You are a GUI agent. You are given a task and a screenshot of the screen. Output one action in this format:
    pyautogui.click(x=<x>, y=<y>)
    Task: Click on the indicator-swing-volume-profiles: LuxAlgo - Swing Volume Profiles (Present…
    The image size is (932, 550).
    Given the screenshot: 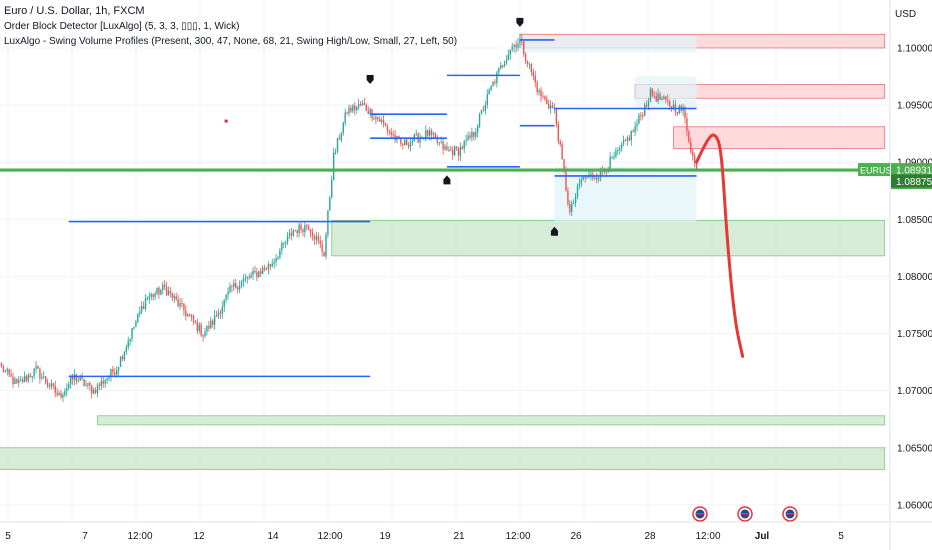 What is the action you would take?
    pyautogui.click(x=231, y=41)
    